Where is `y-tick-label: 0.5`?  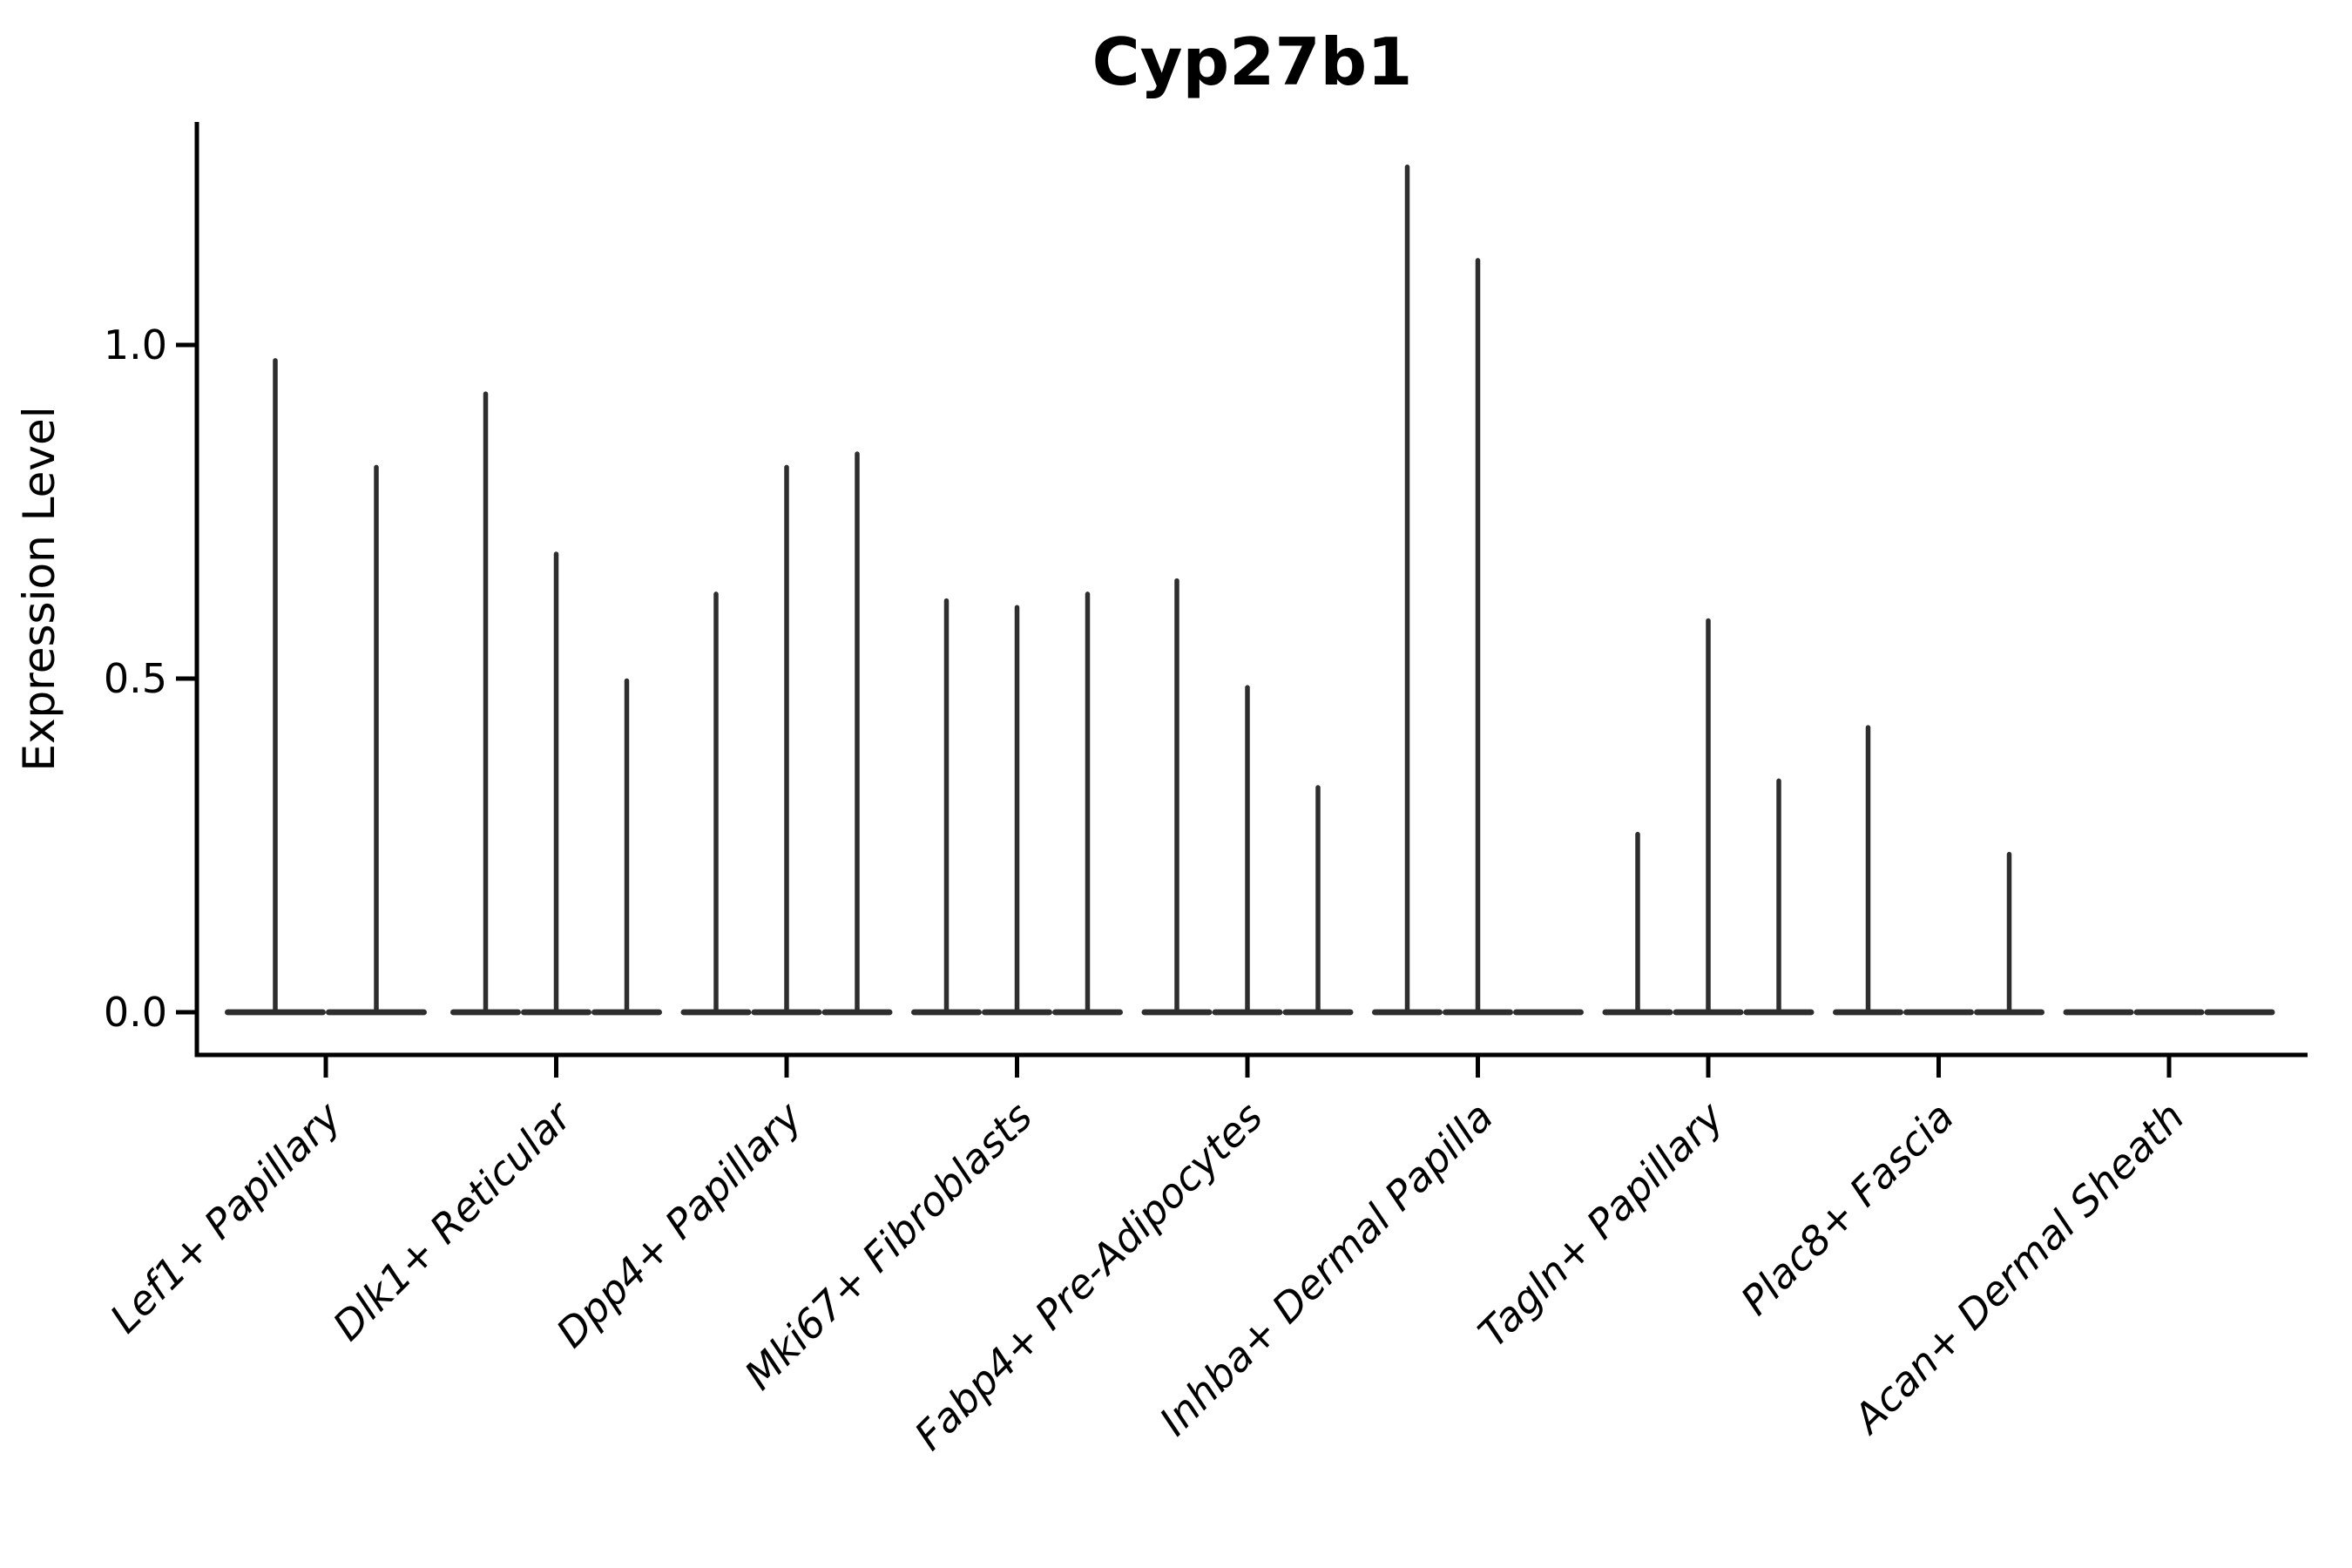 y-tick-label: 0.5 is located at coordinates (135, 678).